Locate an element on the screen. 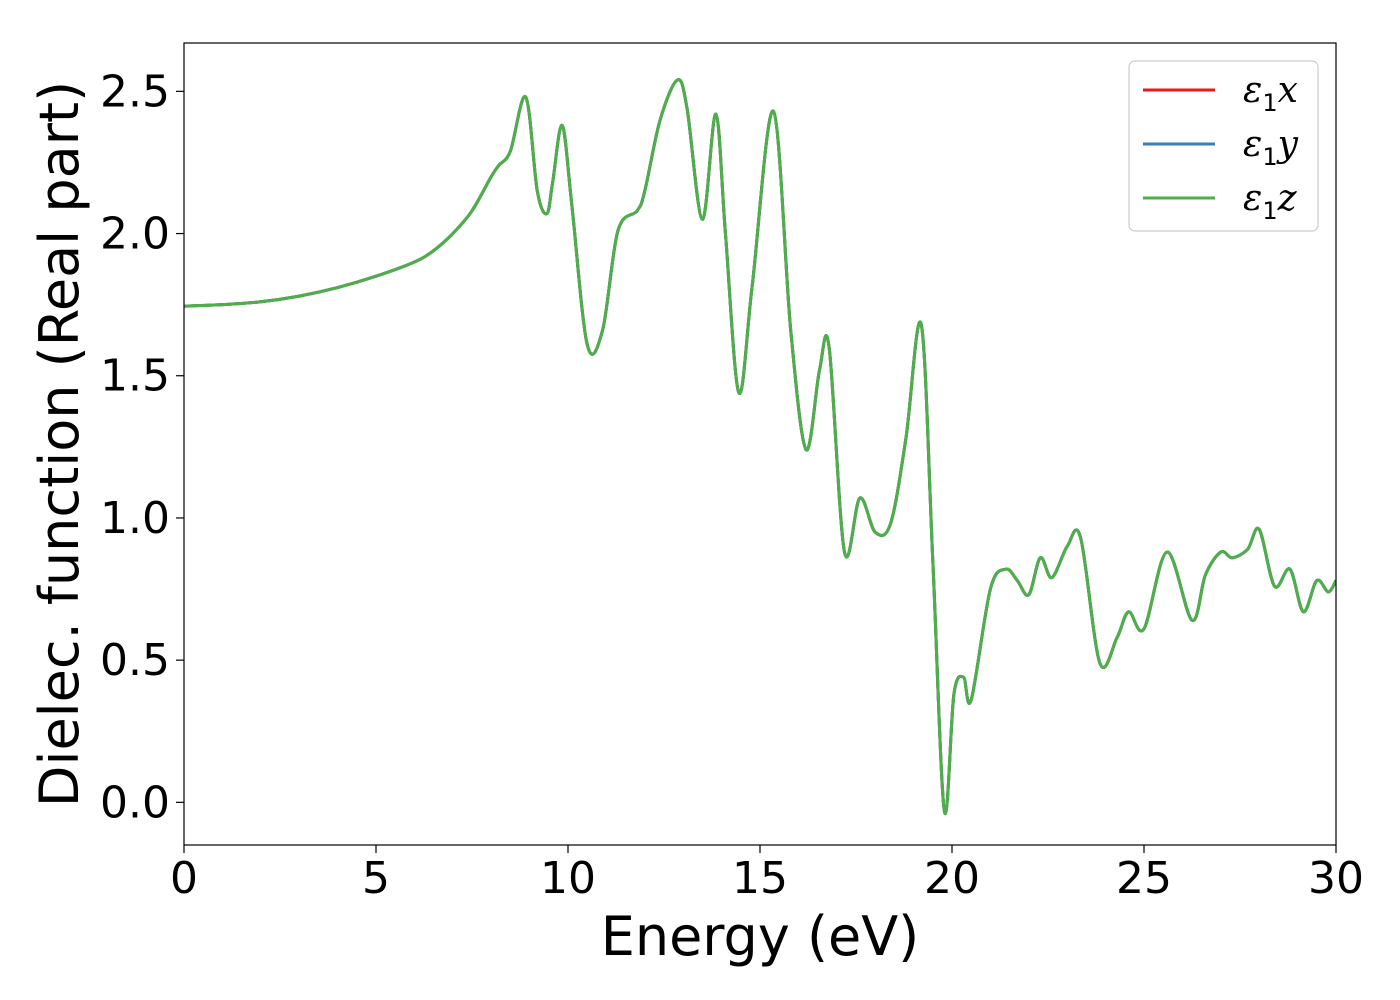  x-tick-label: 5 is located at coordinates (376, 878).